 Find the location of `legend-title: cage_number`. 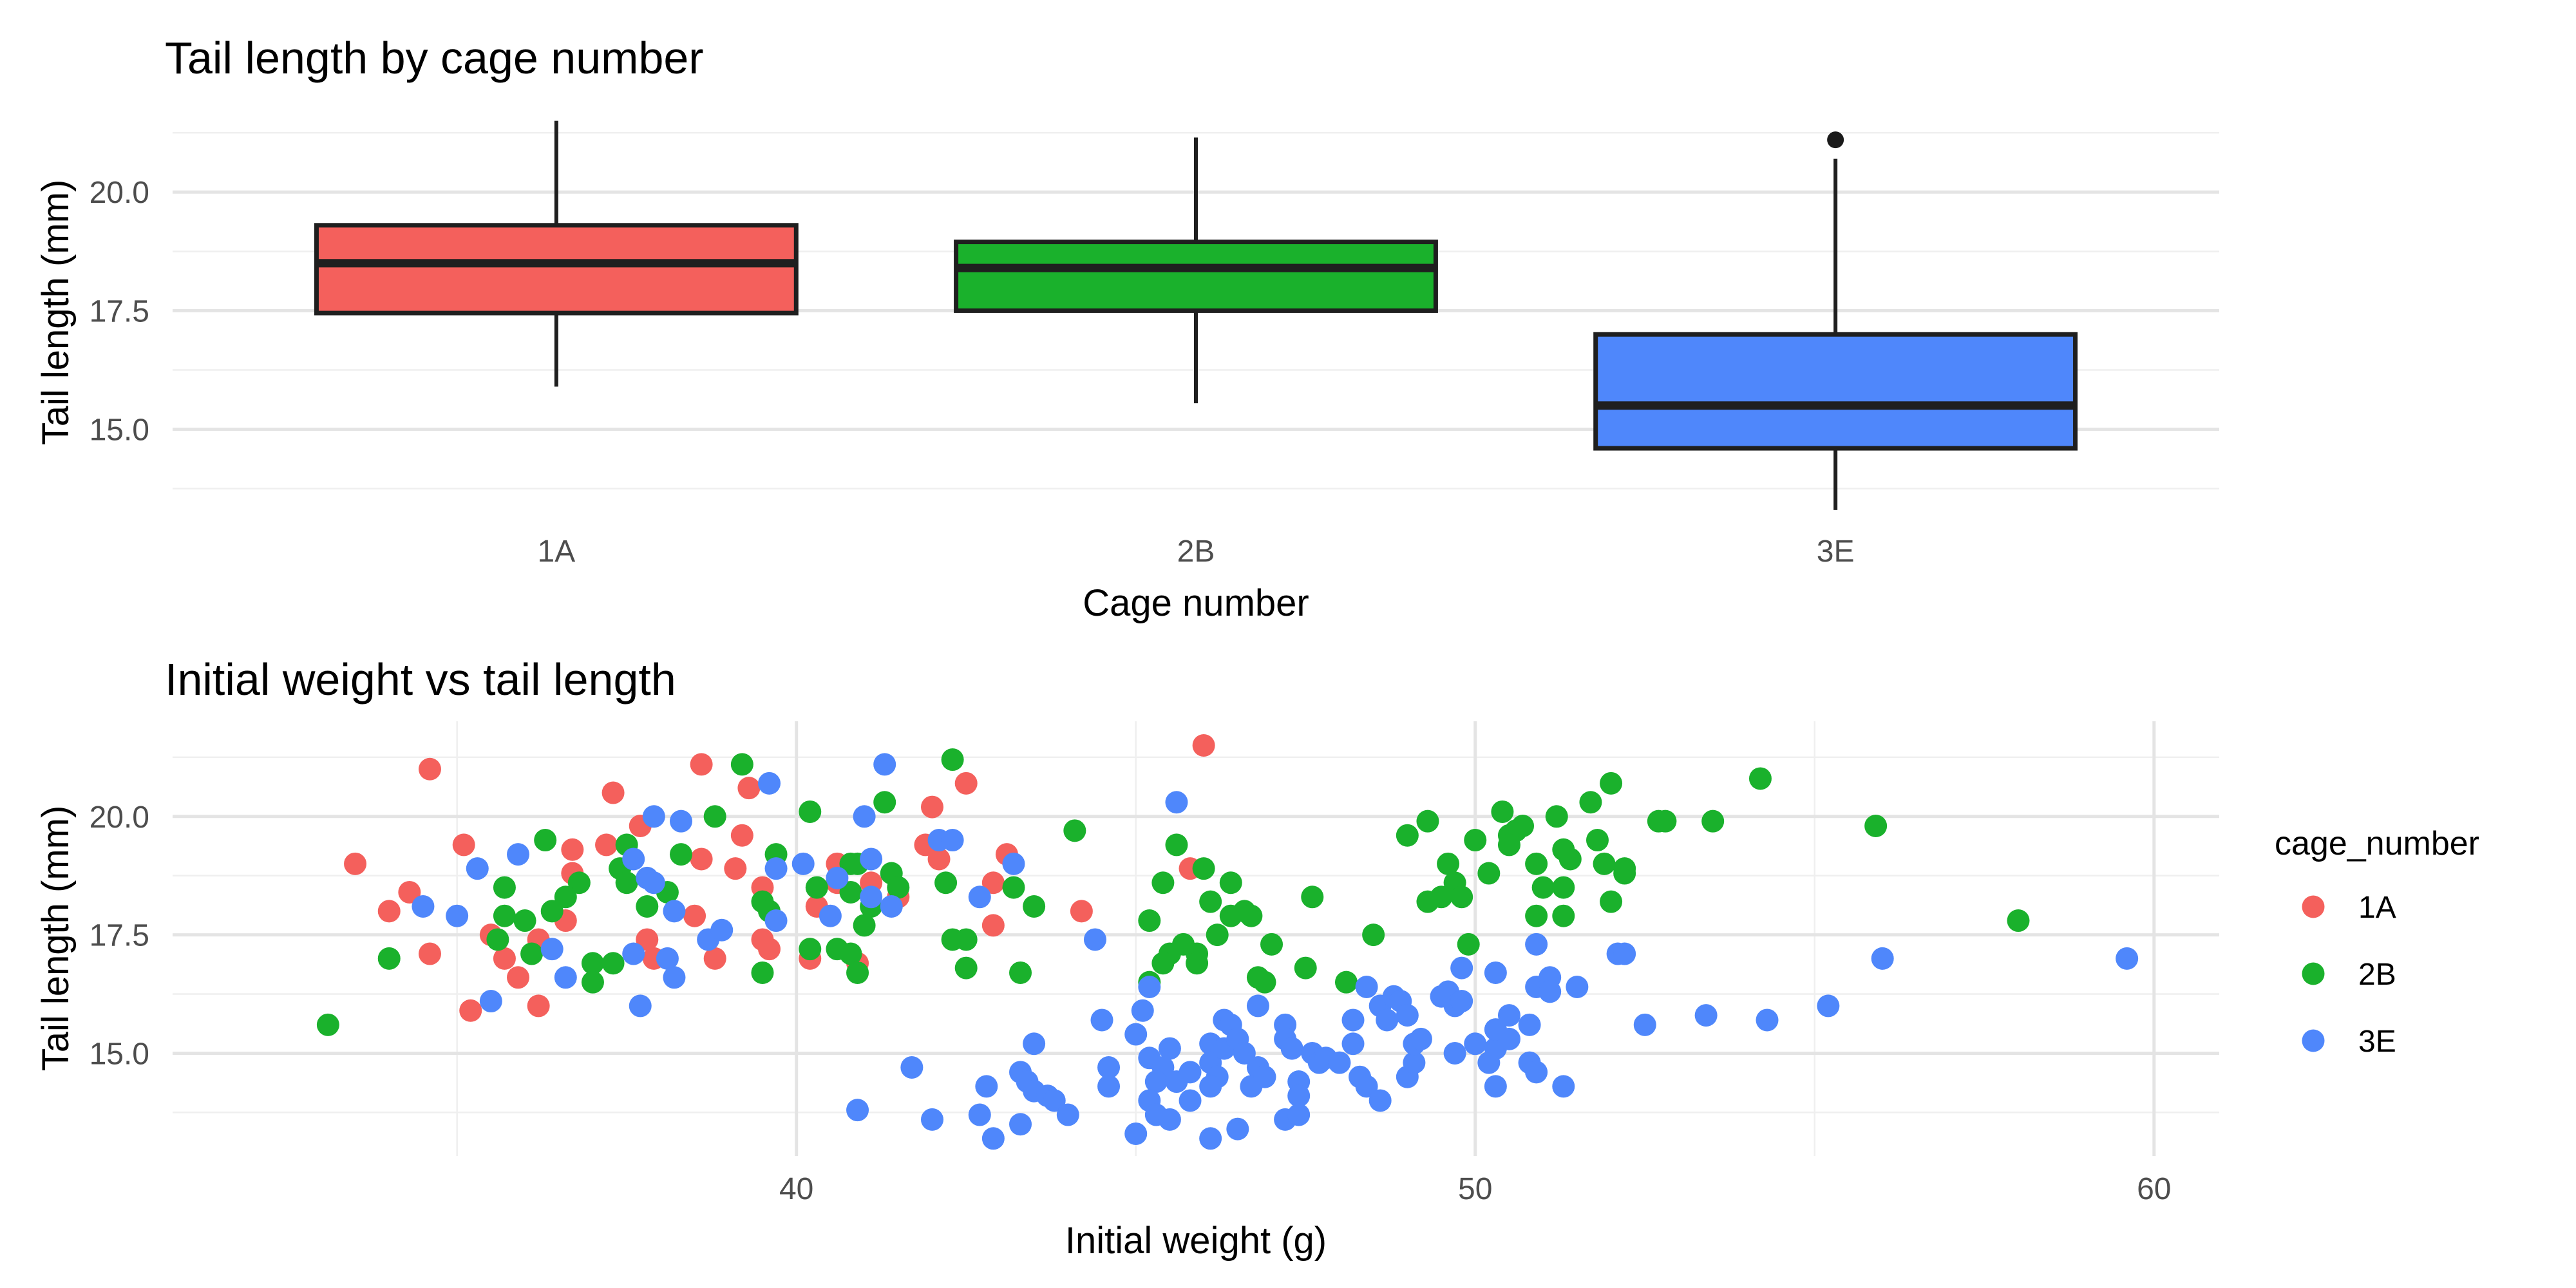

legend-title: cage_number is located at coordinates (2377, 844).